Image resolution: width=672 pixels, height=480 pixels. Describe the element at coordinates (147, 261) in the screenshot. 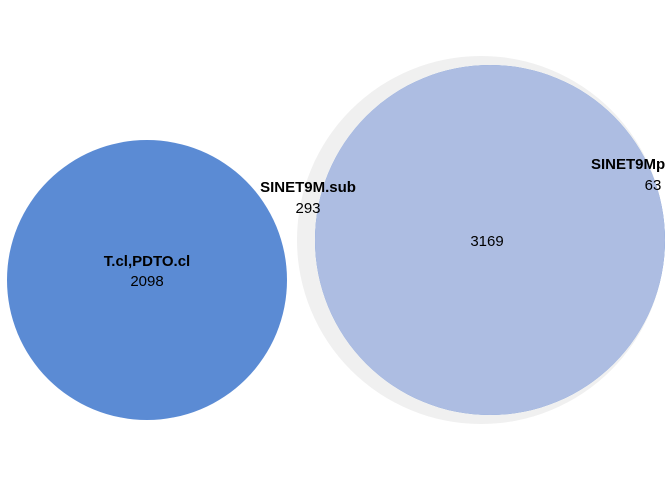

I see `set-label-tcl-pdtocl: T.cl,PDTO.cl` at that location.